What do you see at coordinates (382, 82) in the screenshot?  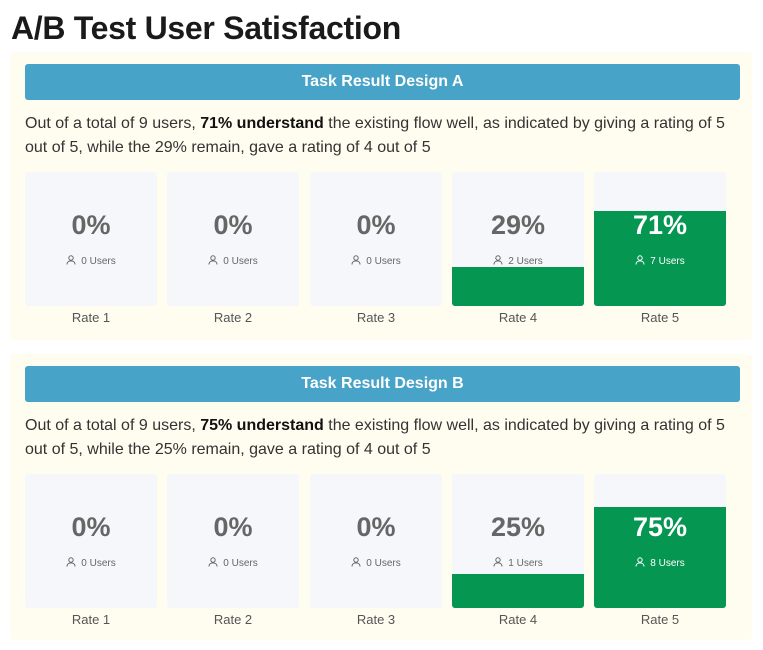 I see `design-header: Task Result Design A` at bounding box center [382, 82].